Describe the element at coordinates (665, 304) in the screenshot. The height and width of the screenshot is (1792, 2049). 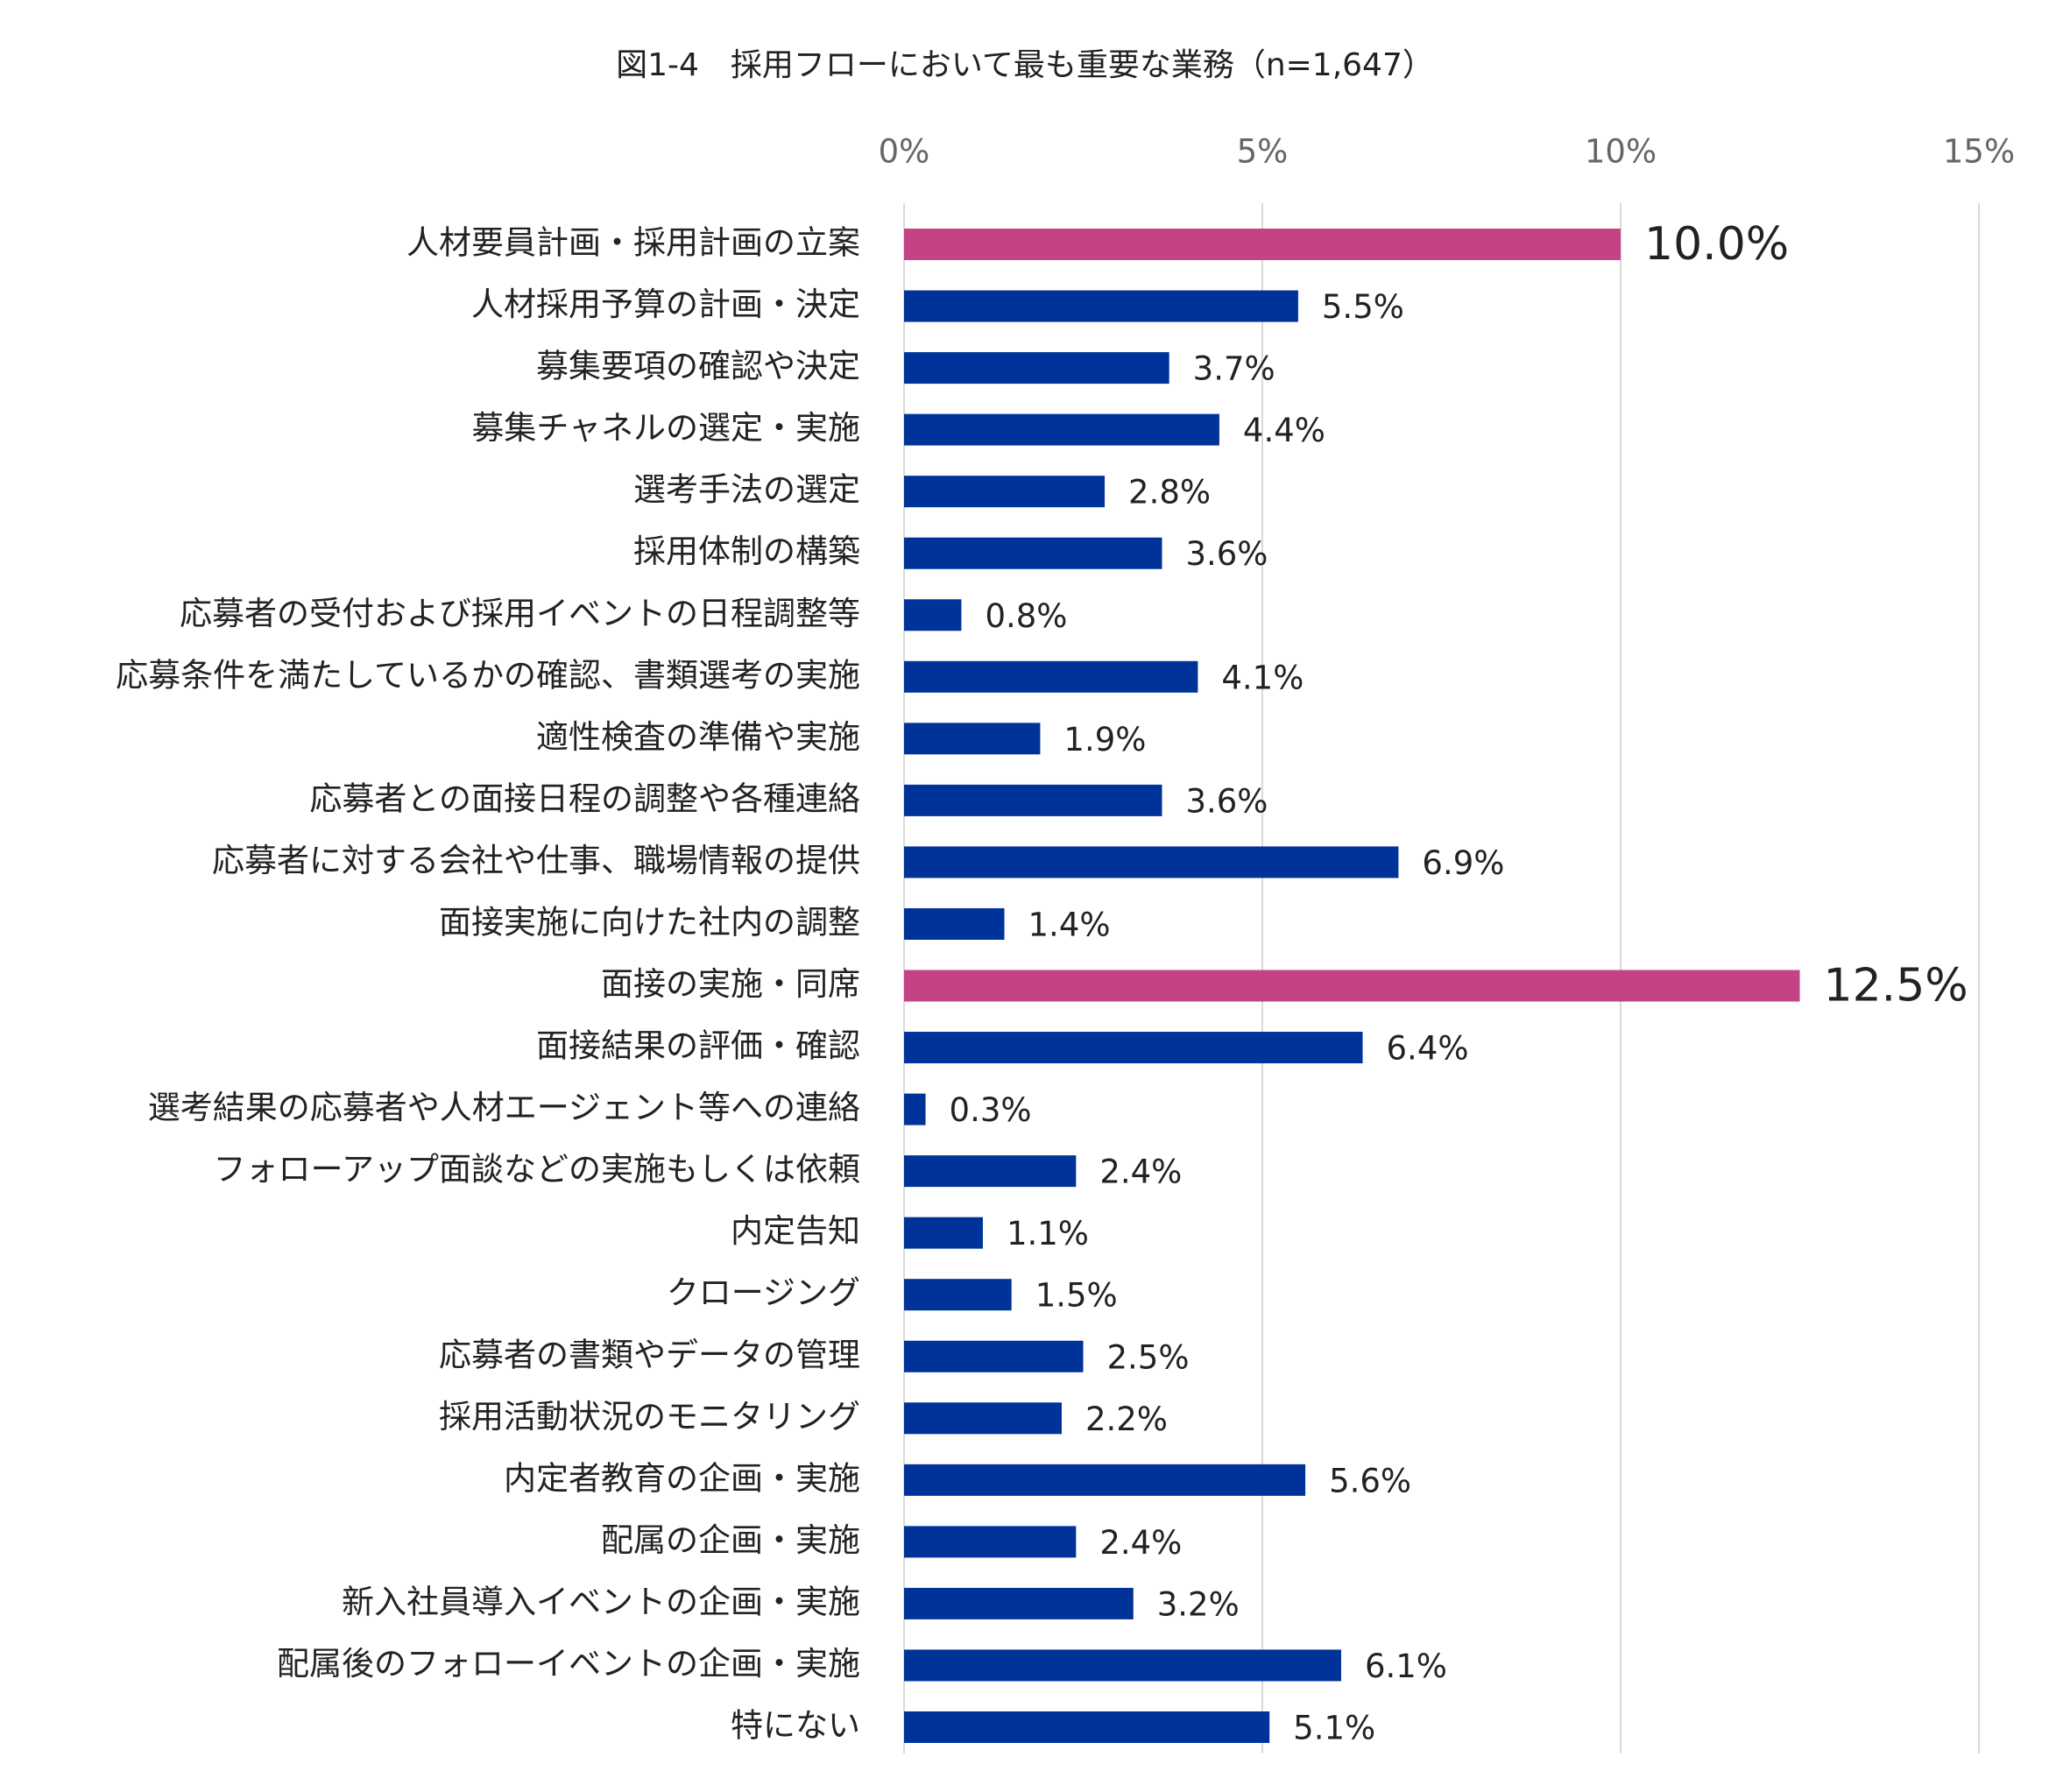
I see `category-label: 人材採用予算の計画・決定` at that location.